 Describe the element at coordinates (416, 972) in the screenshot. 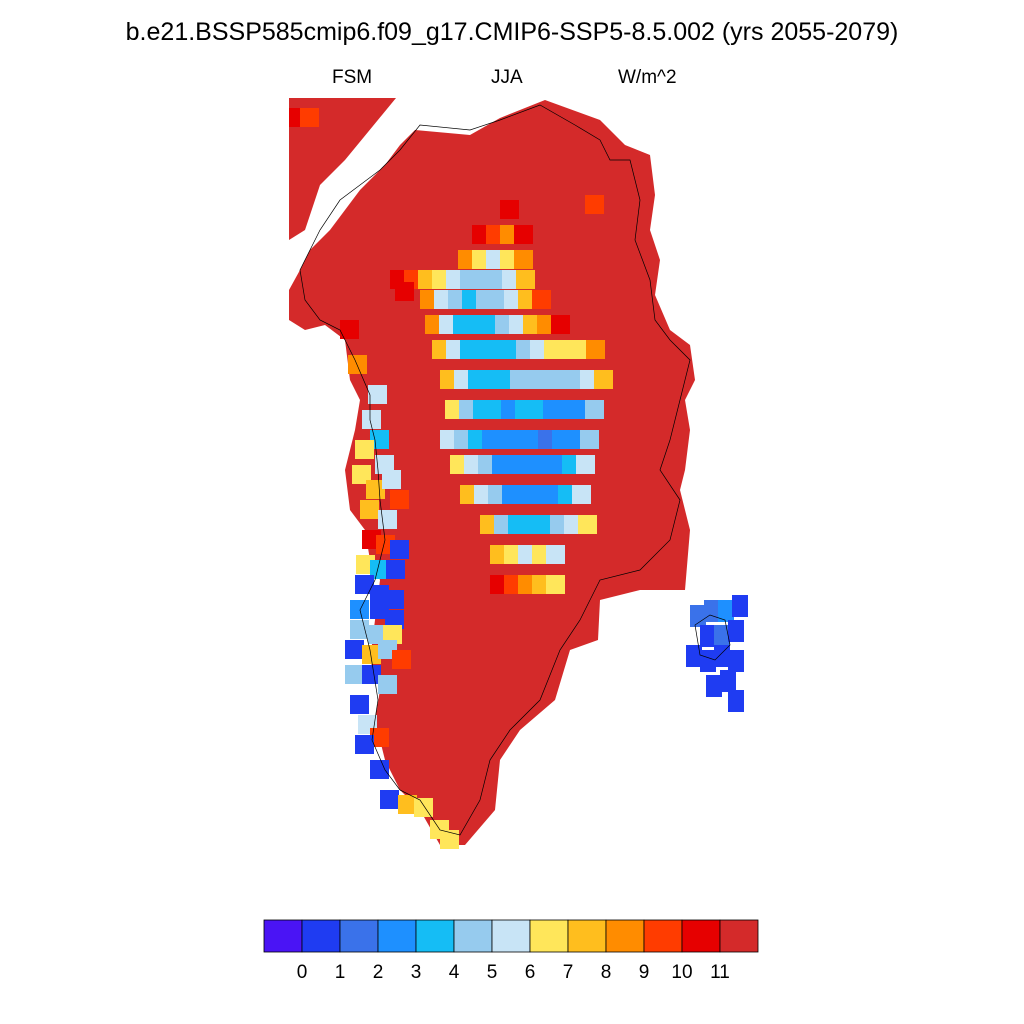

I see `colorbar-label: 3` at that location.